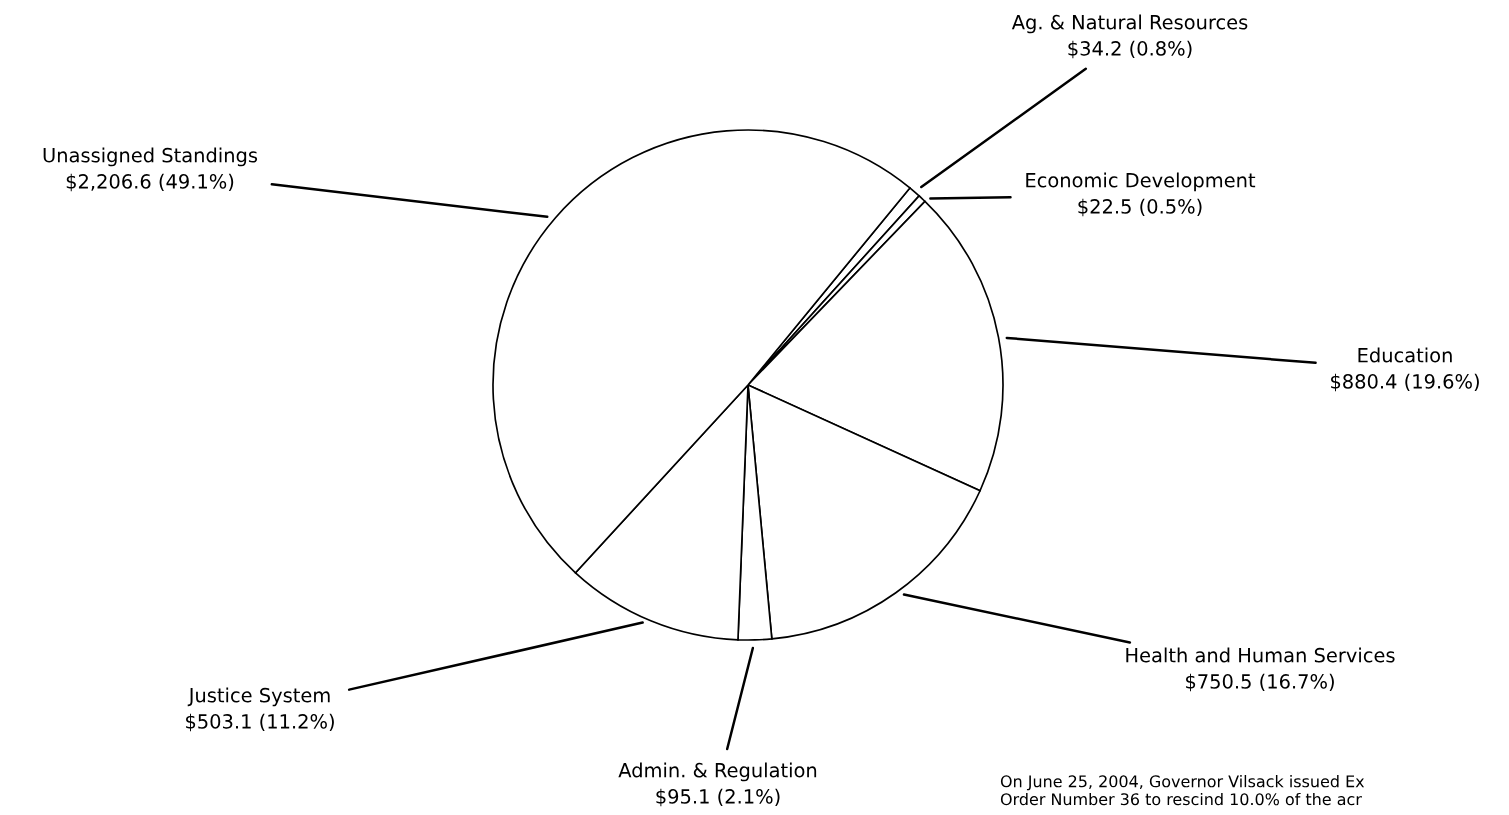  Describe the element at coordinates (150, 182) in the screenshot. I see `data-label: $2,206.6 (49.1%)` at that location.